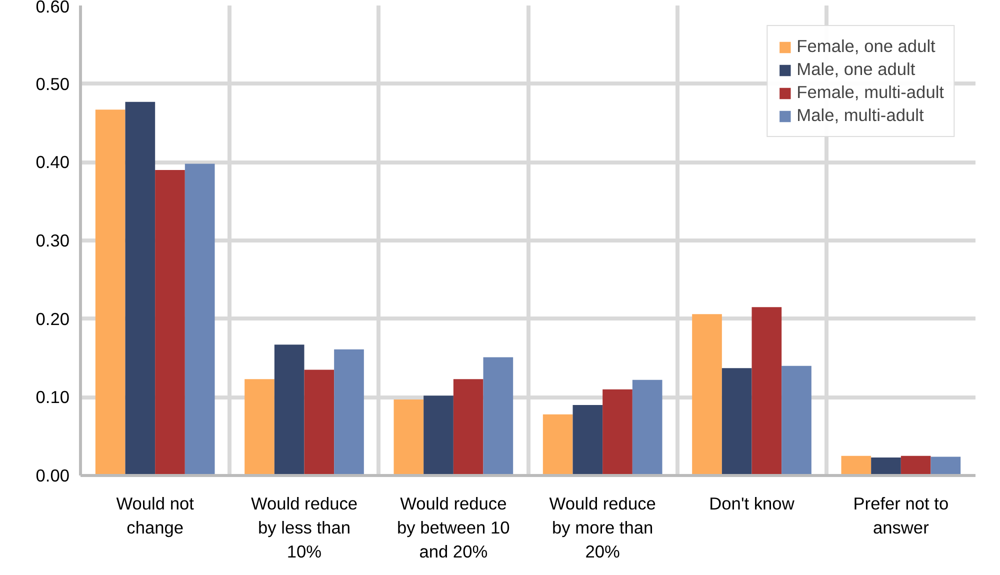 This screenshot has height=575, width=1000. I want to click on y-tick-label: 0.60, so click(53, 8).